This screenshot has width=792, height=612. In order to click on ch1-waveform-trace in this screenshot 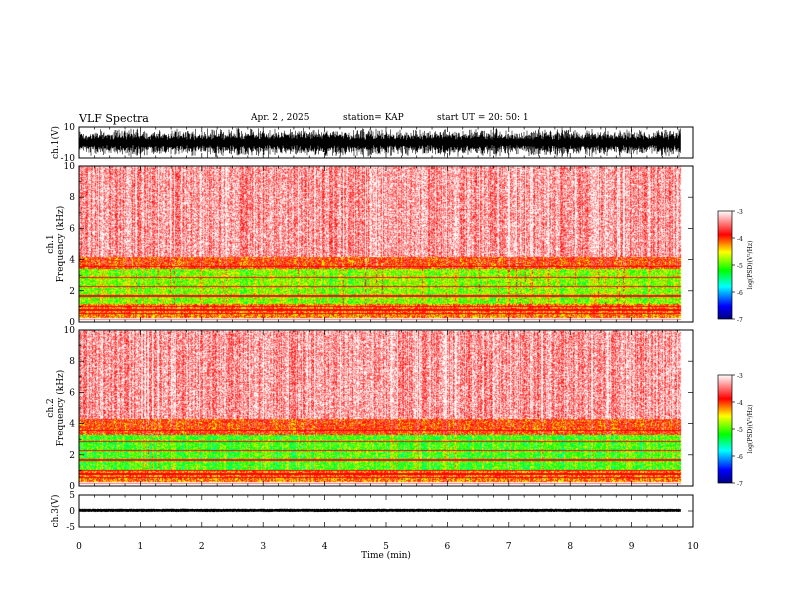, I will do `click(379, 142)`.